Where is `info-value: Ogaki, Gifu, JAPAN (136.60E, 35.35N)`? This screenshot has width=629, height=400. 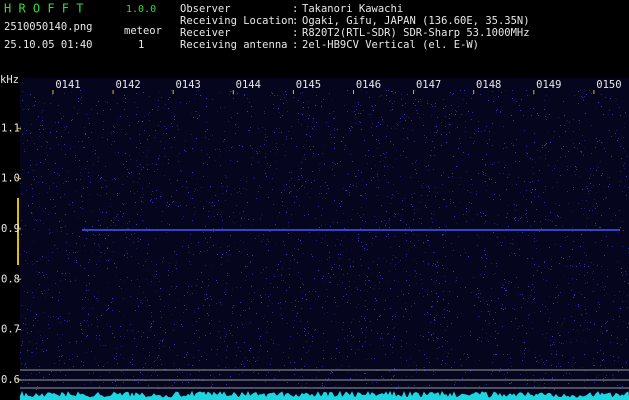
info-value: Ogaki, Gifu, JAPAN (136.60E, 35.35N) is located at coordinates (416, 21).